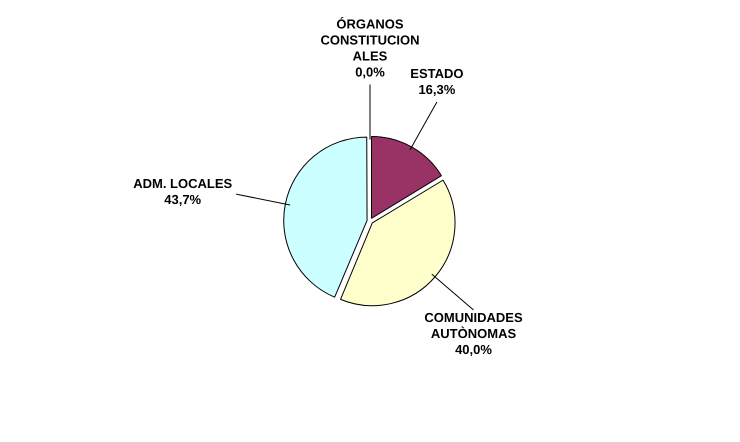 Image resolution: width=740 pixels, height=442 pixels. Describe the element at coordinates (437, 90) in the screenshot. I see `data-label: 16,3%` at that location.